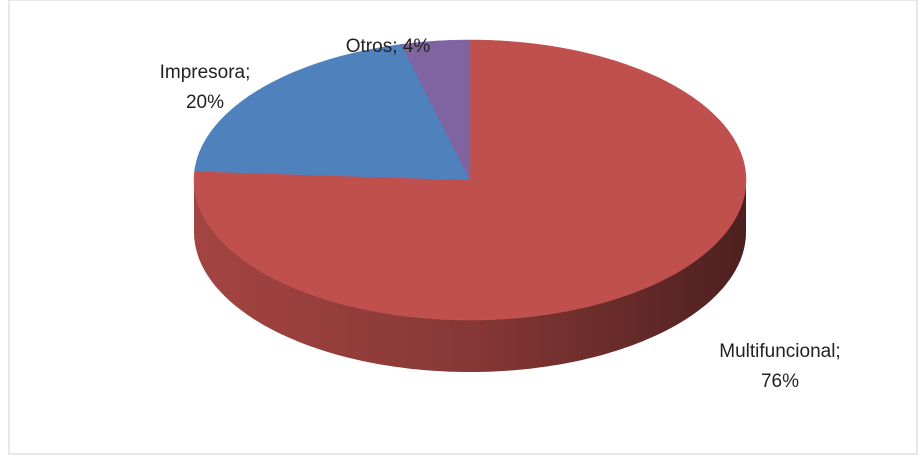 Image resolution: width=924 pixels, height=465 pixels. What do you see at coordinates (205, 87) in the screenshot?
I see `data-label: Impresora; 20%` at bounding box center [205, 87].